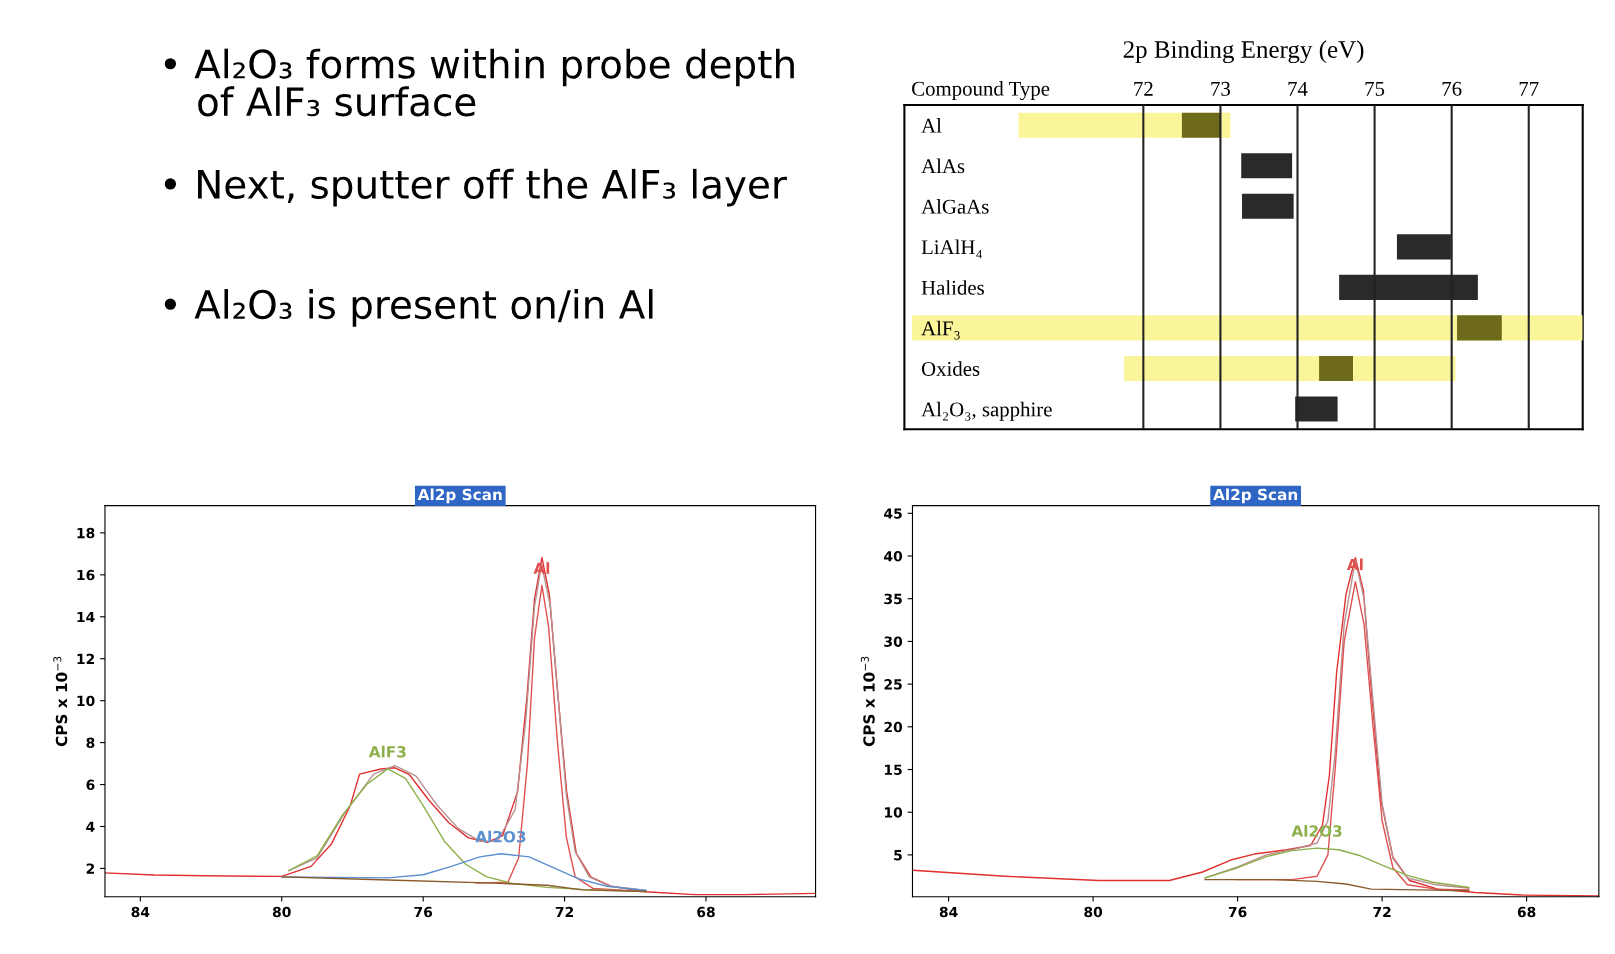 Image resolution: width=1615 pixels, height=954 pixels. What do you see at coordinates (981, 91) in the screenshot?
I see `y-axis-title: Compound Type` at bounding box center [981, 91].